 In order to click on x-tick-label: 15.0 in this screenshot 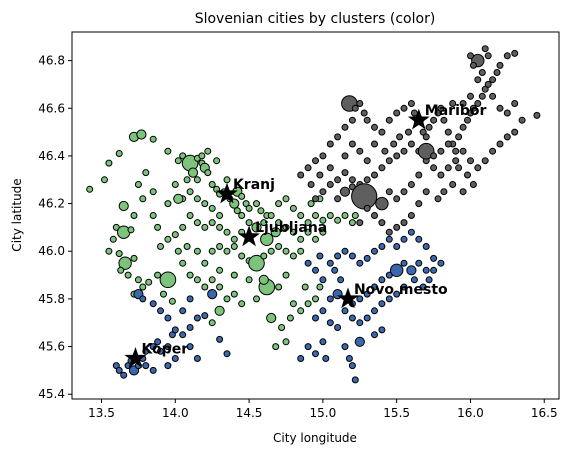, I will do `click(323, 413)`.